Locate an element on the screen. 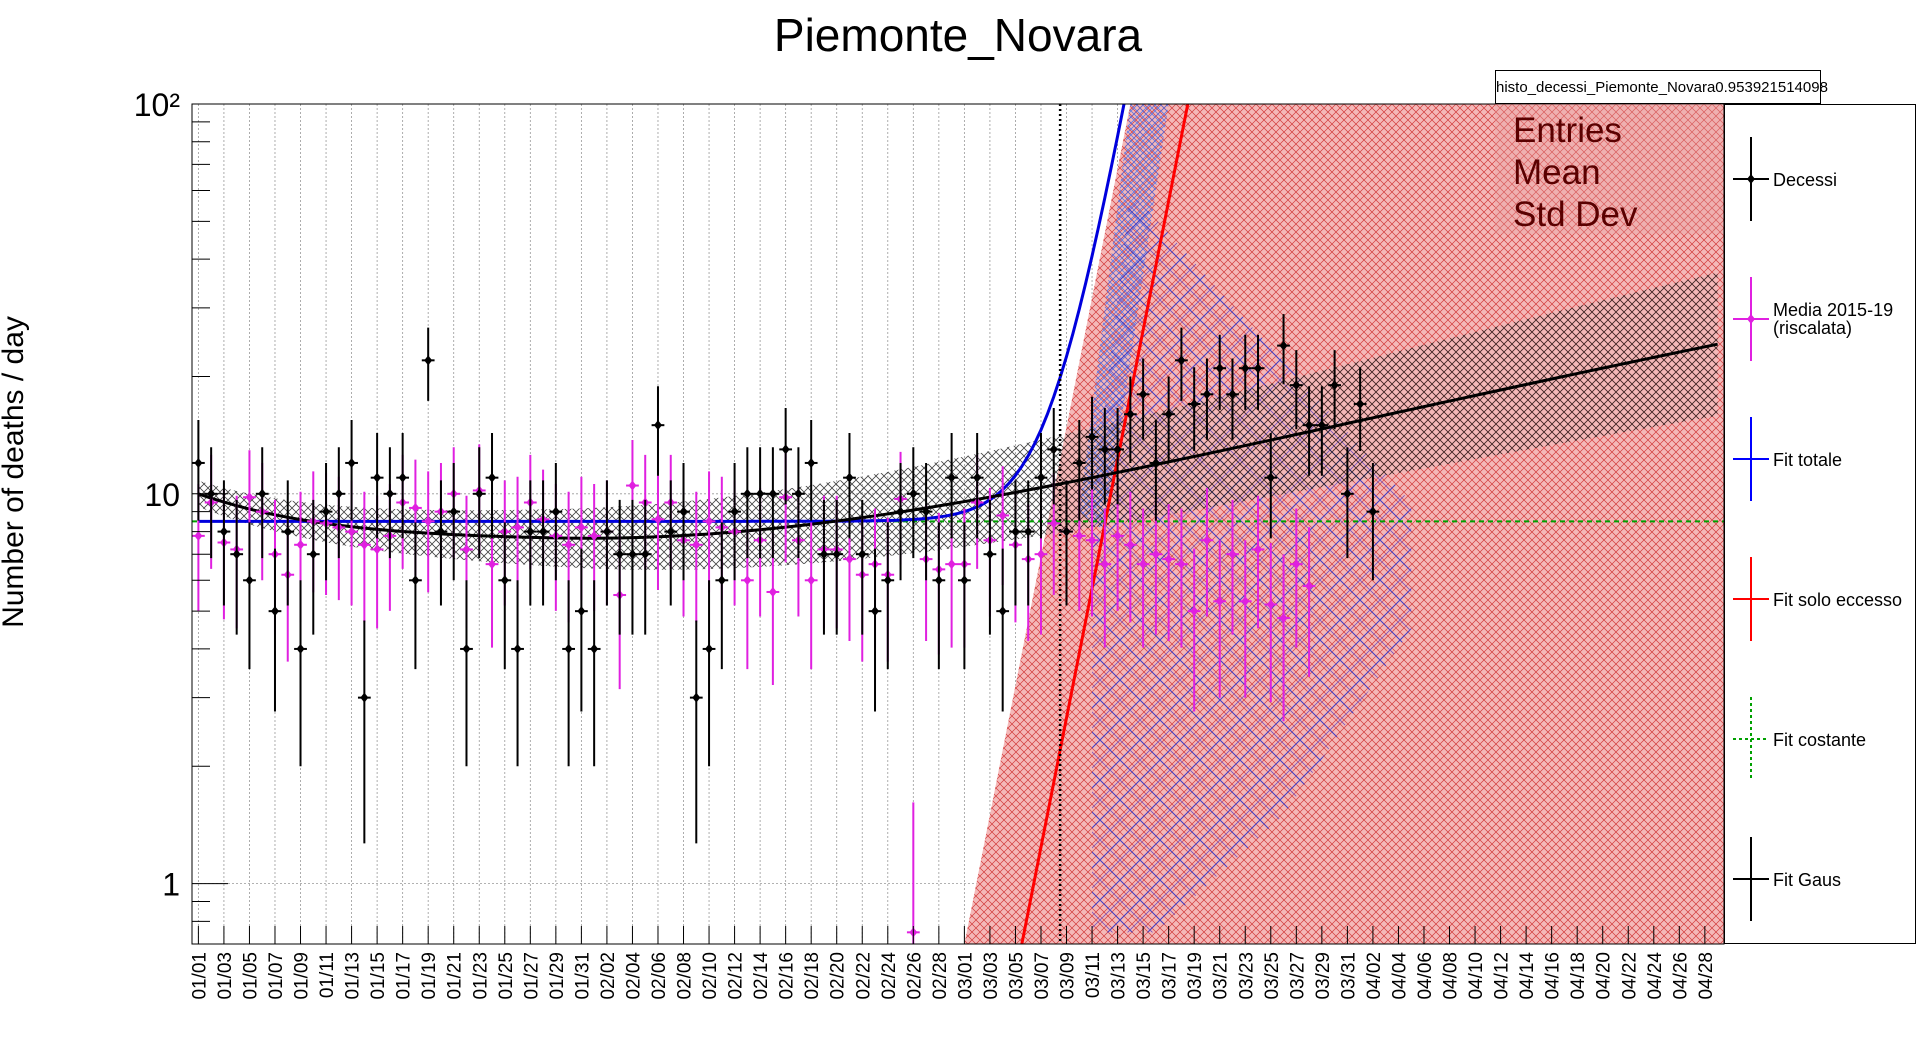 This screenshot has height=1052, width=1916. x-tick-label: 01/17 is located at coordinates (404, 976).